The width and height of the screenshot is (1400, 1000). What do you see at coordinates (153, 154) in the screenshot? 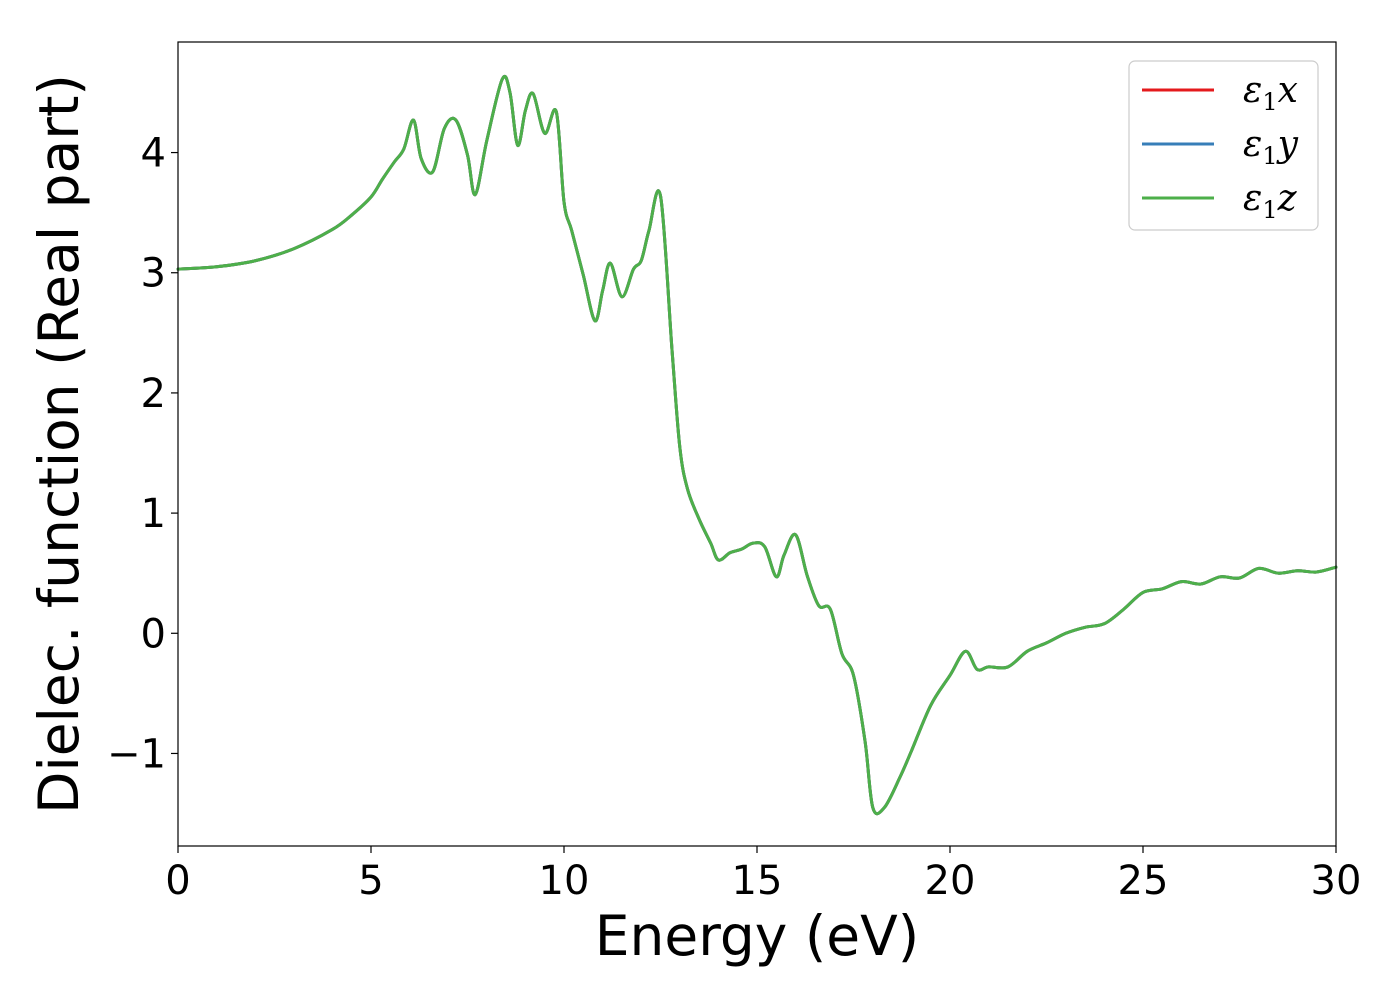
I see `y-tick-label: 4` at bounding box center [153, 154].